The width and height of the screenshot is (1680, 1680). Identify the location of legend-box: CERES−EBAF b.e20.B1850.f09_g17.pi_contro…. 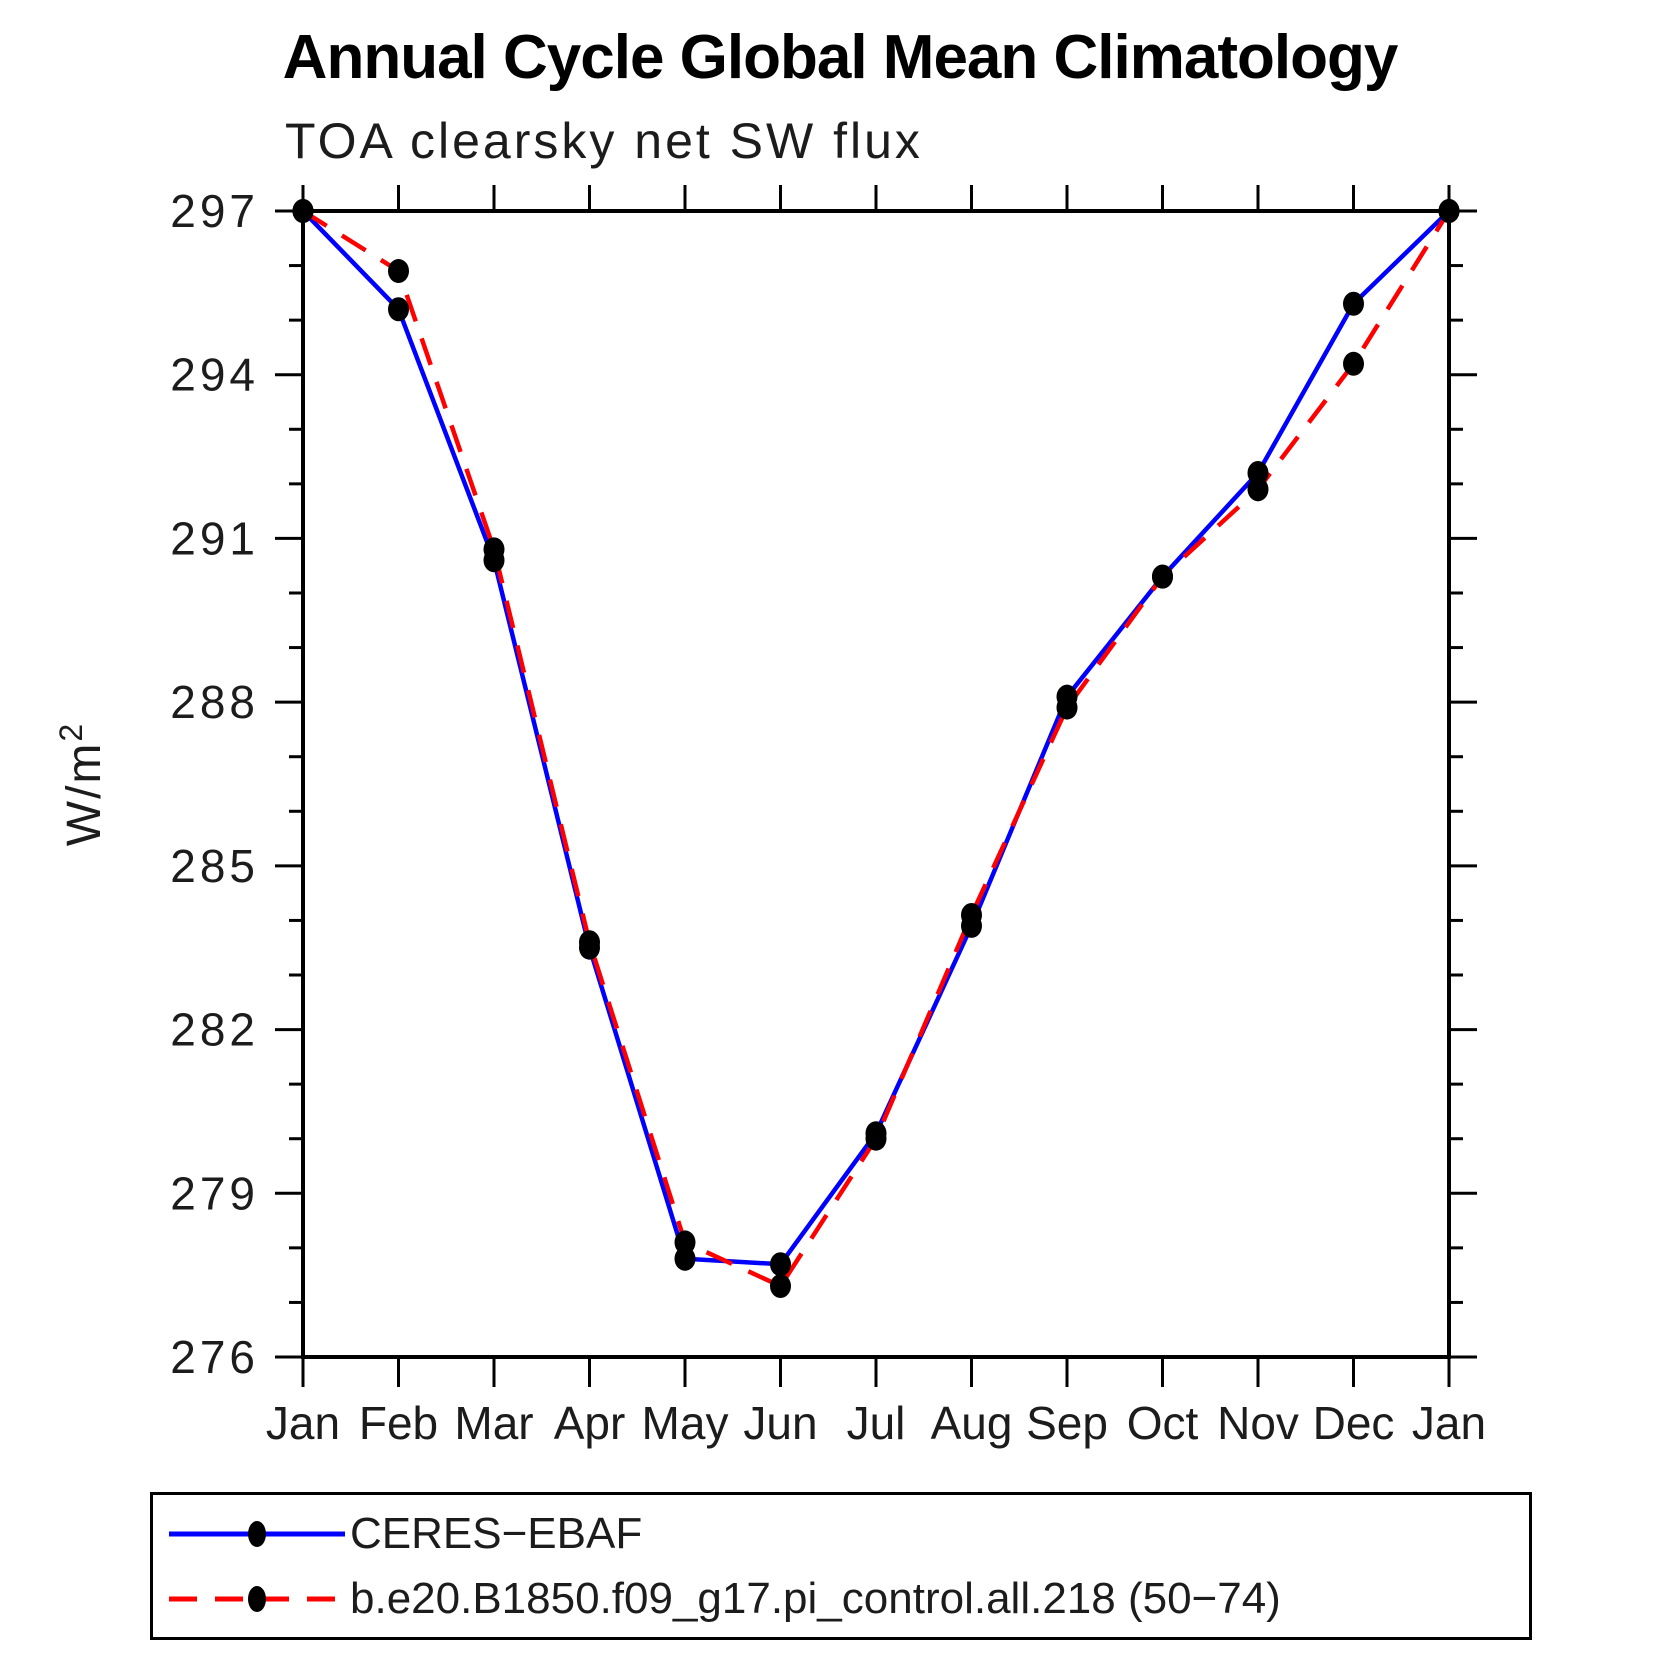
(841, 1566).